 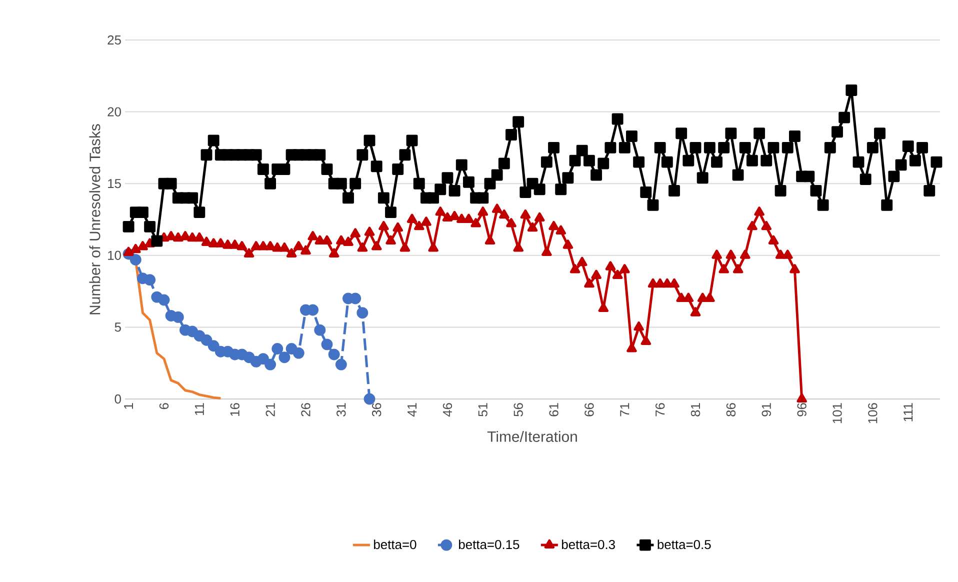 I want to click on y-tick-label: 15, so click(x=114, y=183).